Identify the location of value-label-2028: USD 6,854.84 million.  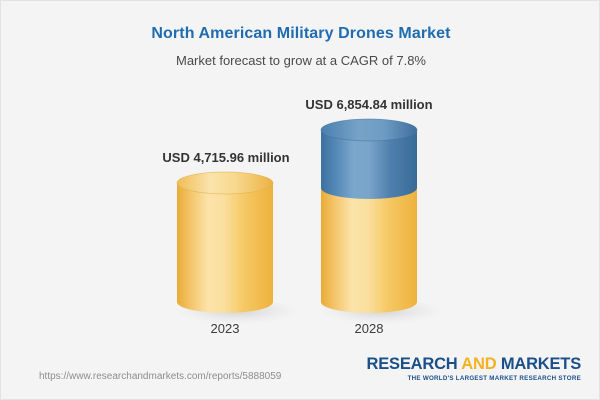
(369, 104).